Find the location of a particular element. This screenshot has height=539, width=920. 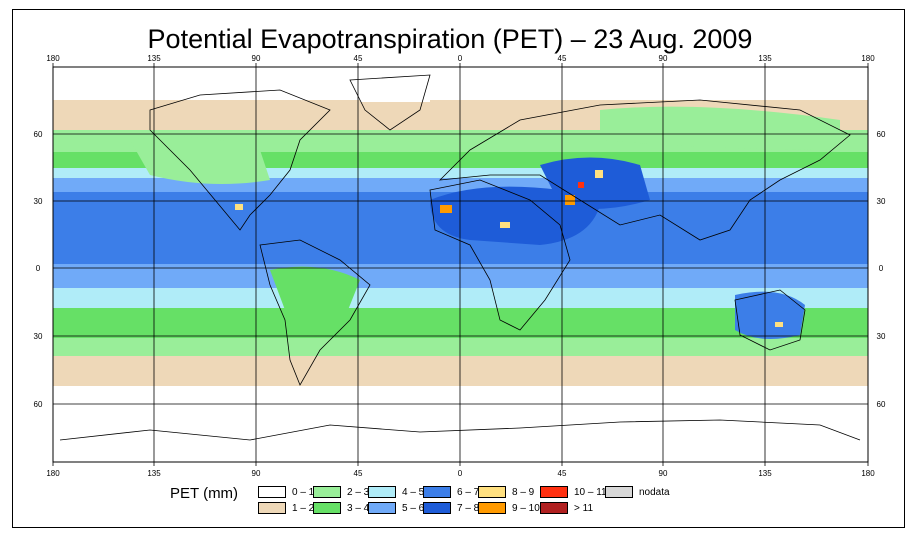

legend-item: 6 – 7 is located at coordinates (451, 492).